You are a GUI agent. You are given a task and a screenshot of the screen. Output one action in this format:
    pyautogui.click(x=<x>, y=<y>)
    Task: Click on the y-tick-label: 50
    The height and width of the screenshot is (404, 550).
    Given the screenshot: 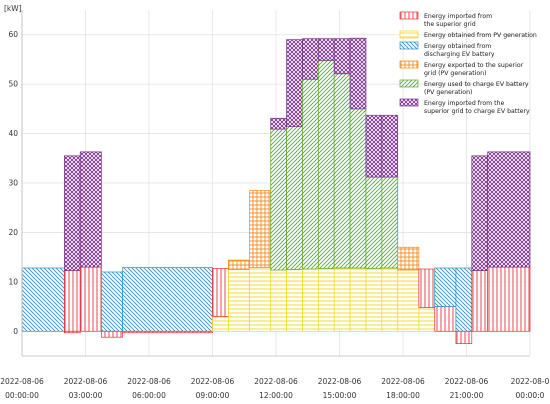 What is the action you would take?
    pyautogui.click(x=13, y=84)
    